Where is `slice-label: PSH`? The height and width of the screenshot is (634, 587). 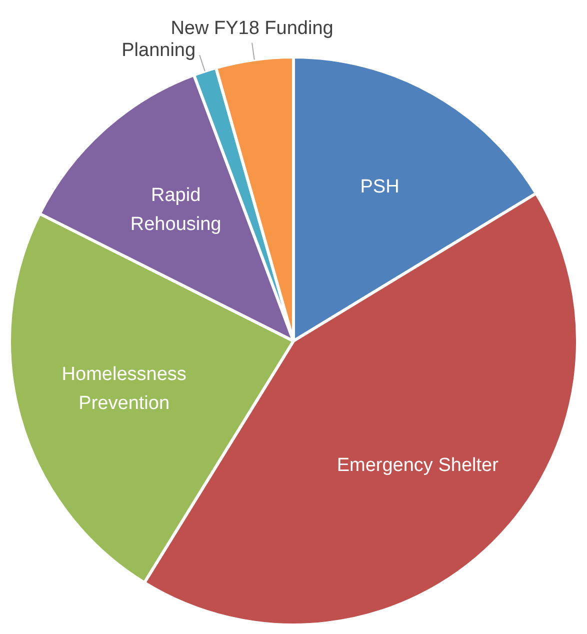
slice-label: PSH is located at coordinates (380, 187).